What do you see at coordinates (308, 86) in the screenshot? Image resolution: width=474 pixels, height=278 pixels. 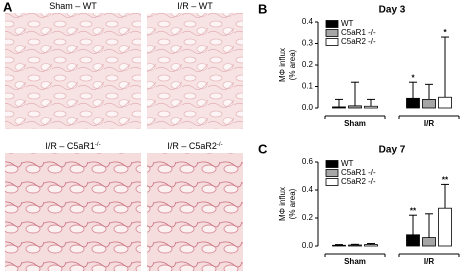 I see `y-tick-label: 0.1` at bounding box center [308, 86].